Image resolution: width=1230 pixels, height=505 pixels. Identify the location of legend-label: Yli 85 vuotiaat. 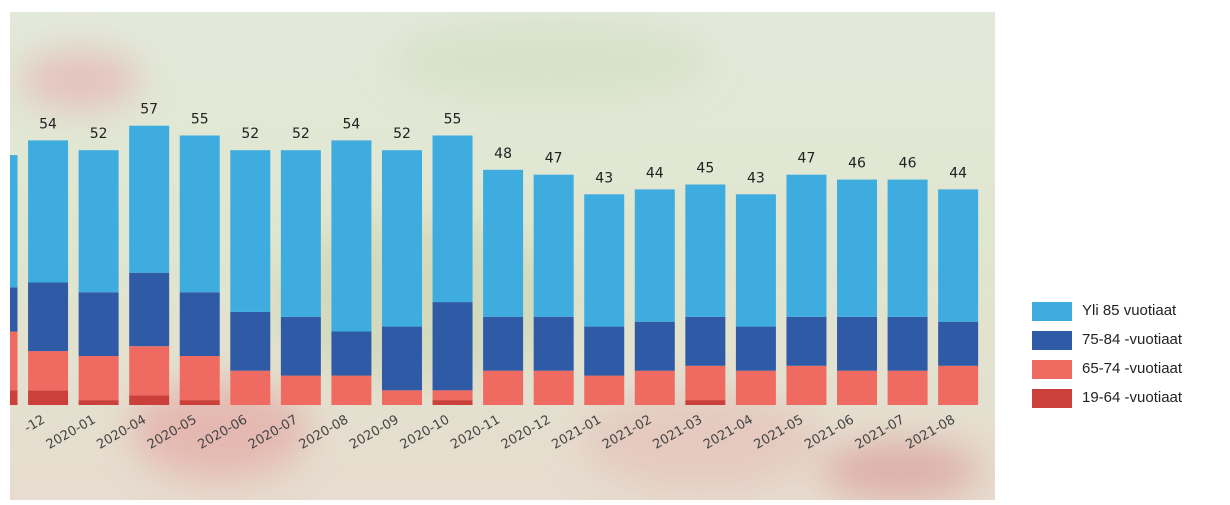
(1129, 310).